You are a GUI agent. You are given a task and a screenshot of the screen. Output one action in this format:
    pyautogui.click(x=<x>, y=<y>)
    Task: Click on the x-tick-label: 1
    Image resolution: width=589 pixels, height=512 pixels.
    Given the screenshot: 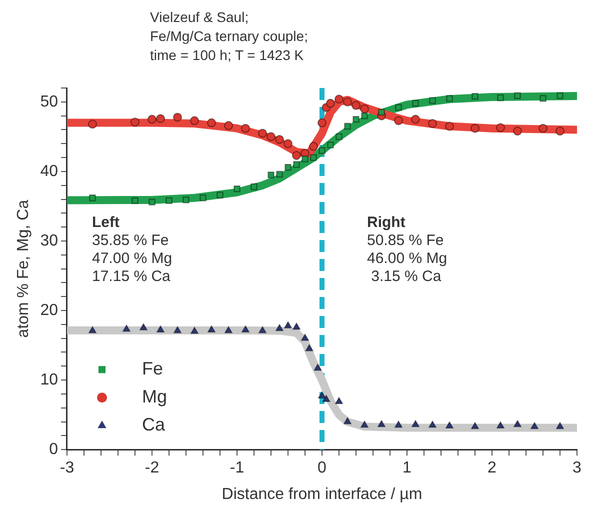 What is the action you would take?
    pyautogui.click(x=407, y=468)
    